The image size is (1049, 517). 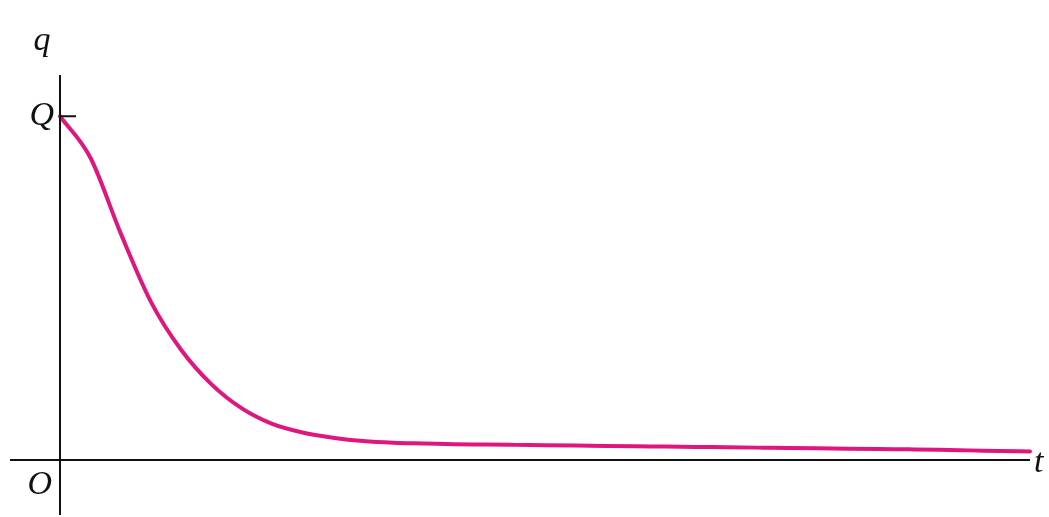 I want to click on x-axis-title: t, so click(x=1039, y=460).